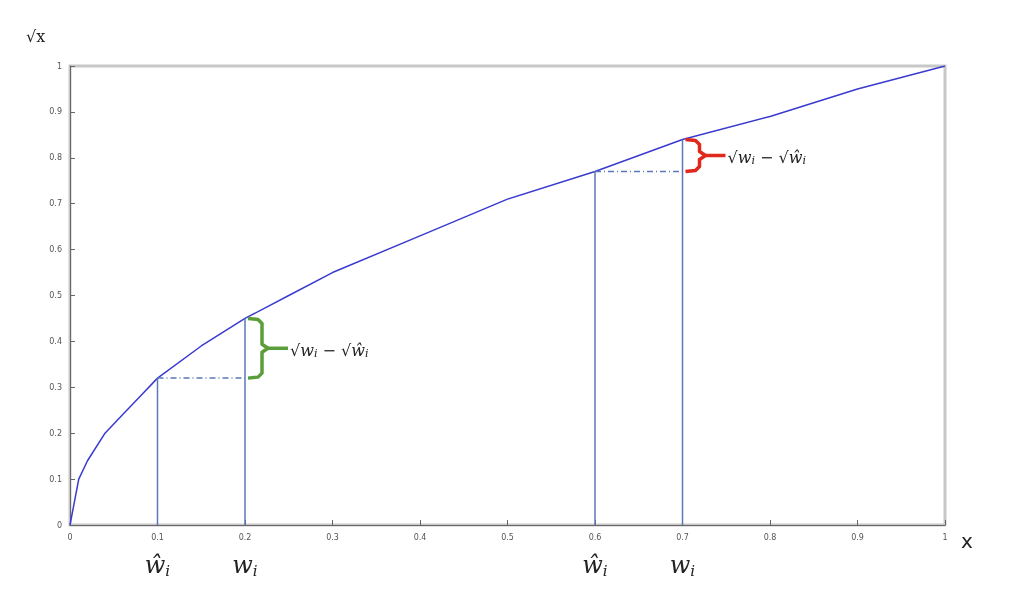 The width and height of the screenshot is (1009, 592). I want to click on y-tick-label: 0.1, so click(55, 479).